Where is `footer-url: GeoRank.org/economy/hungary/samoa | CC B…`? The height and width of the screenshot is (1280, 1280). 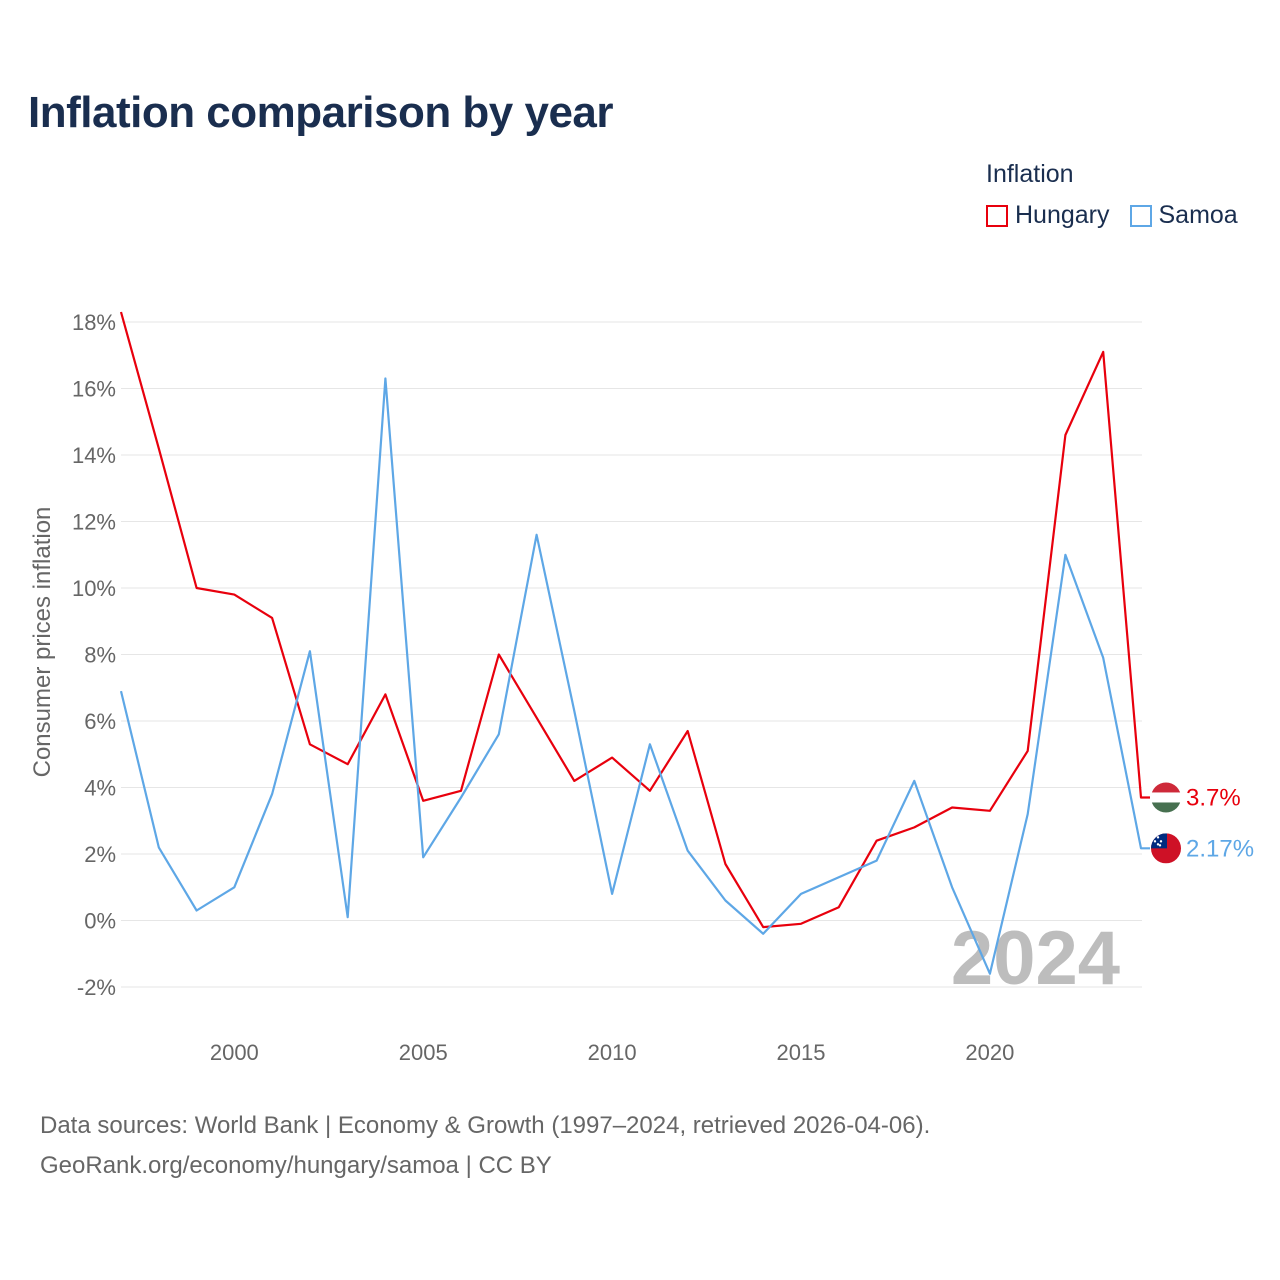
footer-url: GeoRank.org/economy/hungary/samoa | CC B… is located at coordinates (296, 1165).